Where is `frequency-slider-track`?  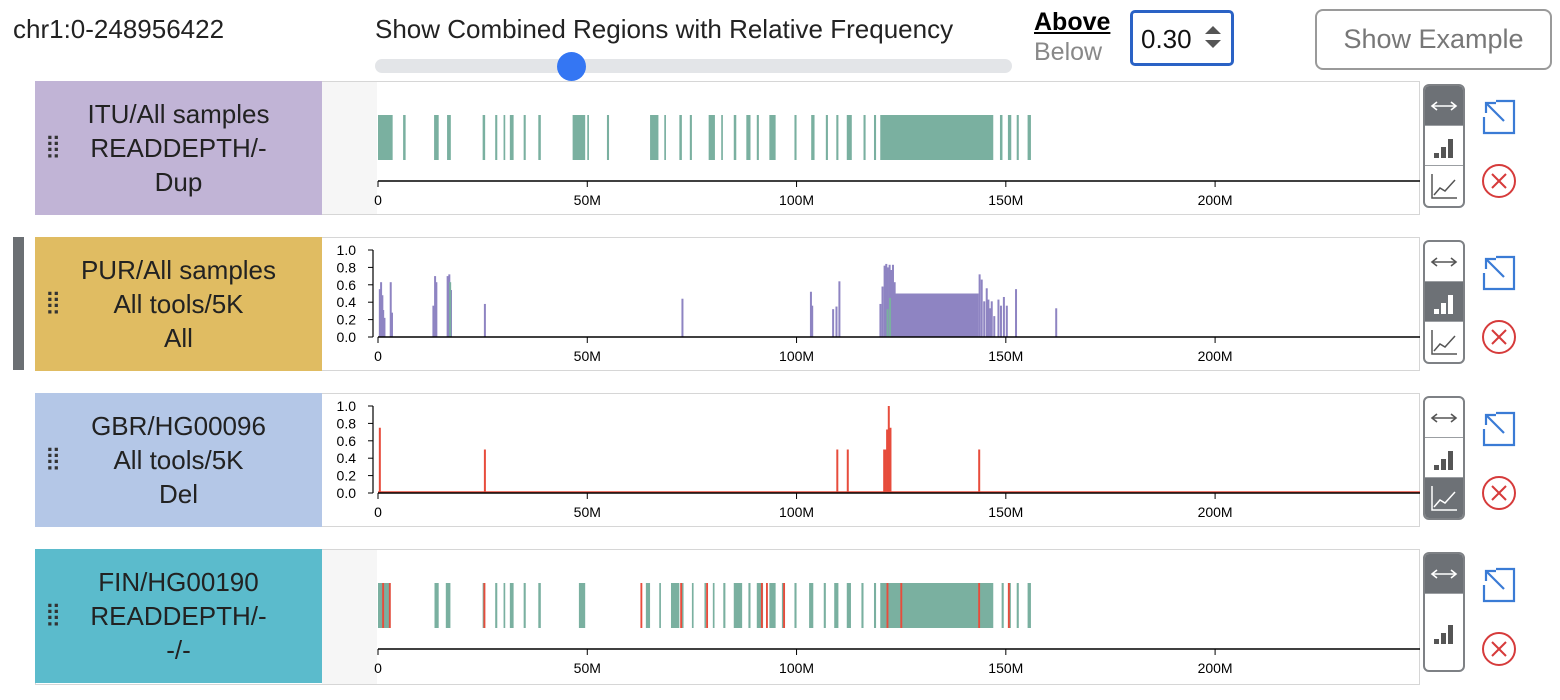
frequency-slider-track is located at coordinates (693, 66).